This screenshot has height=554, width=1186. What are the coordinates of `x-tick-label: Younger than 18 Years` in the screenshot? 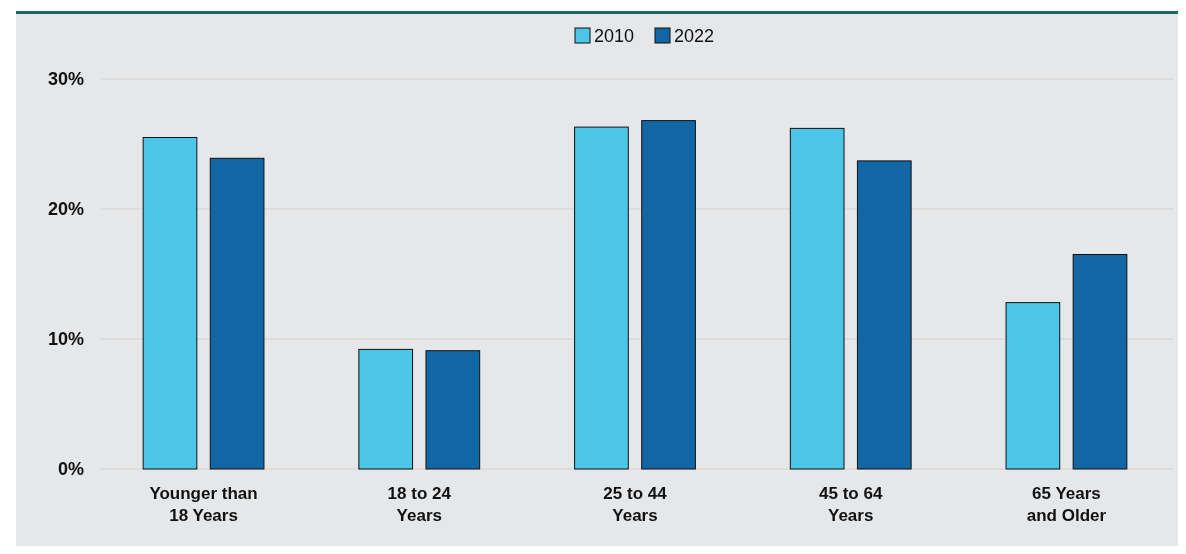 It's located at (203, 504).